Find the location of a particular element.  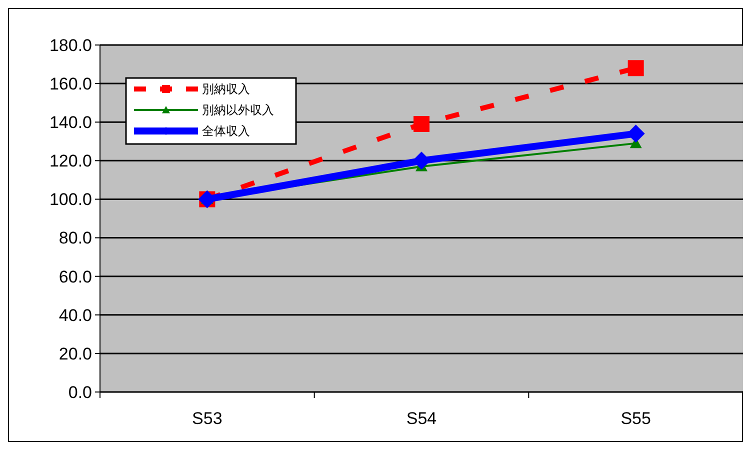

legend-label: 別納収入 is located at coordinates (226, 89).